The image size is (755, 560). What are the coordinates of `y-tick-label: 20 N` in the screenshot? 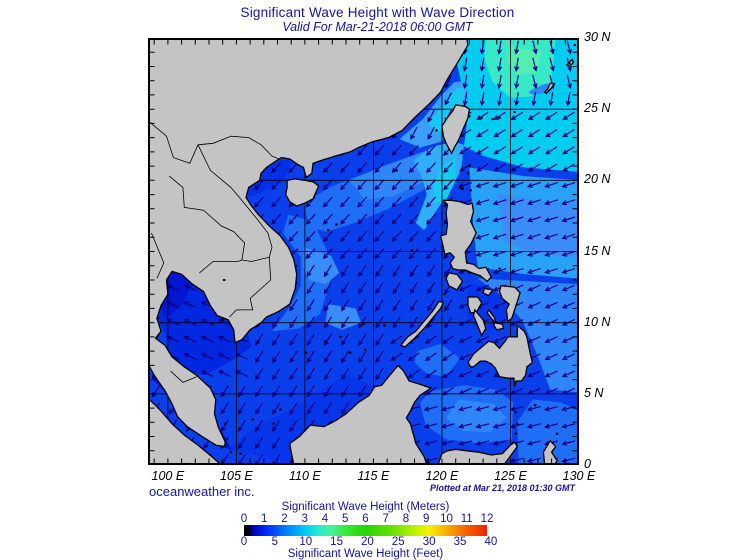 It's located at (597, 179).